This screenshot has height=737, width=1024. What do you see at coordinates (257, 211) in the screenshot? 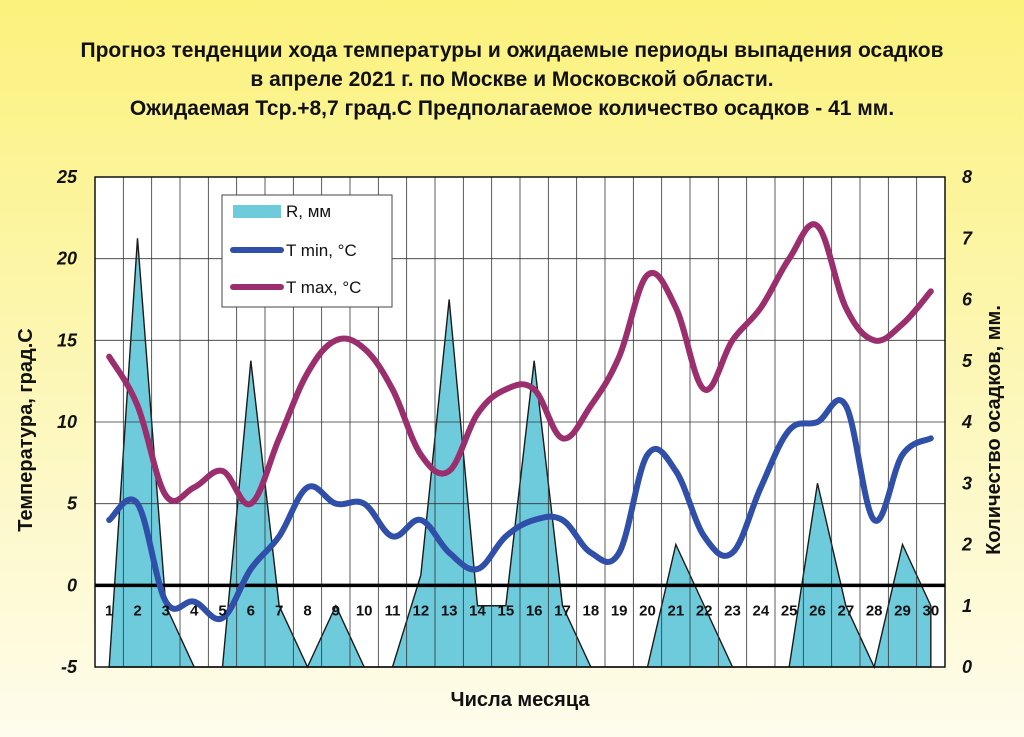
I see `legend-swatch-precip` at bounding box center [257, 211].